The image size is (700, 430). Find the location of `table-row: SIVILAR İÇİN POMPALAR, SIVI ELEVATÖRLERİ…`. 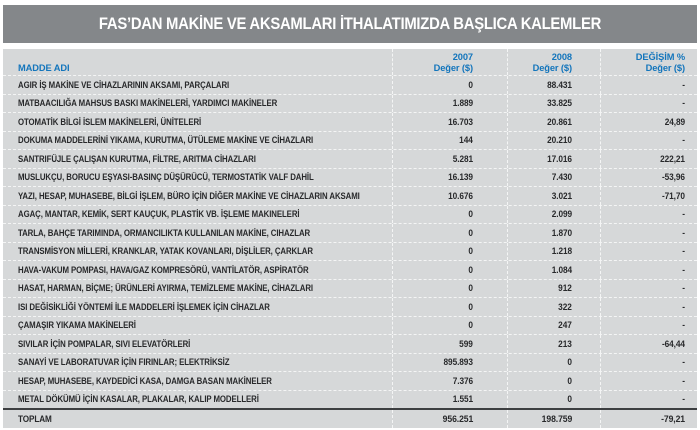

table-row: SIVILAR İÇİN POMPALAR, SIVI ELEVATÖRLERİ… is located at coordinates (350, 343).